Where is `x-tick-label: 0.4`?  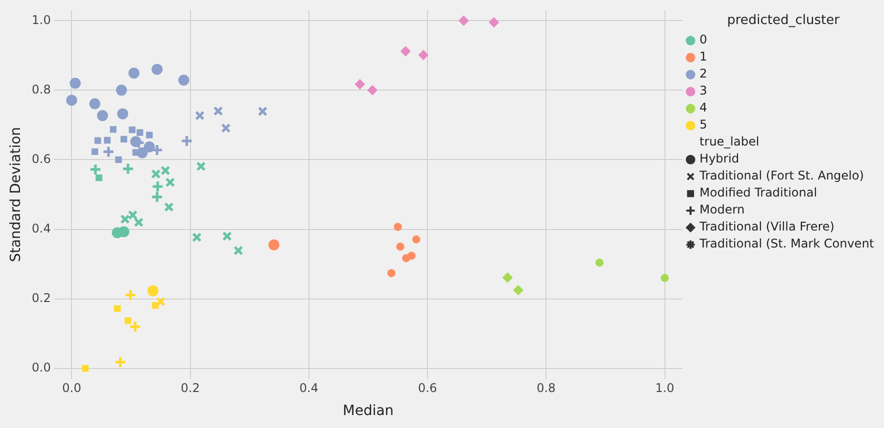 x-tick-label: 0.4 is located at coordinates (308, 388).